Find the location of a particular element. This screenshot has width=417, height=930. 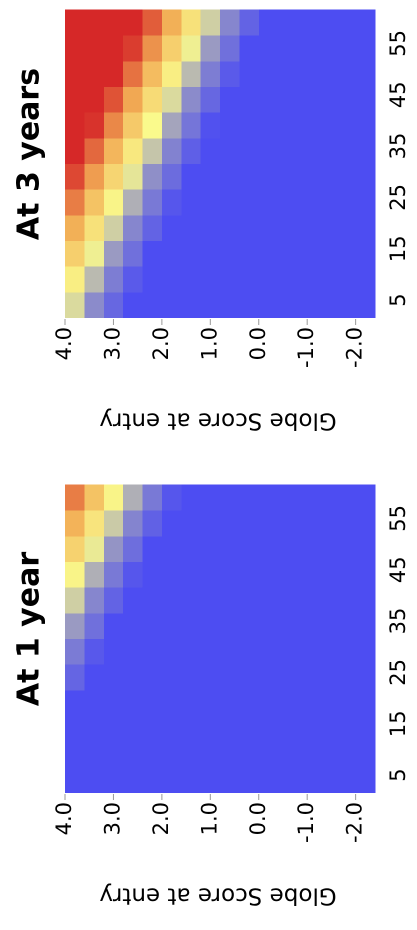

y-axis-label: Globe Score at entry is located at coordinates (217, 896).